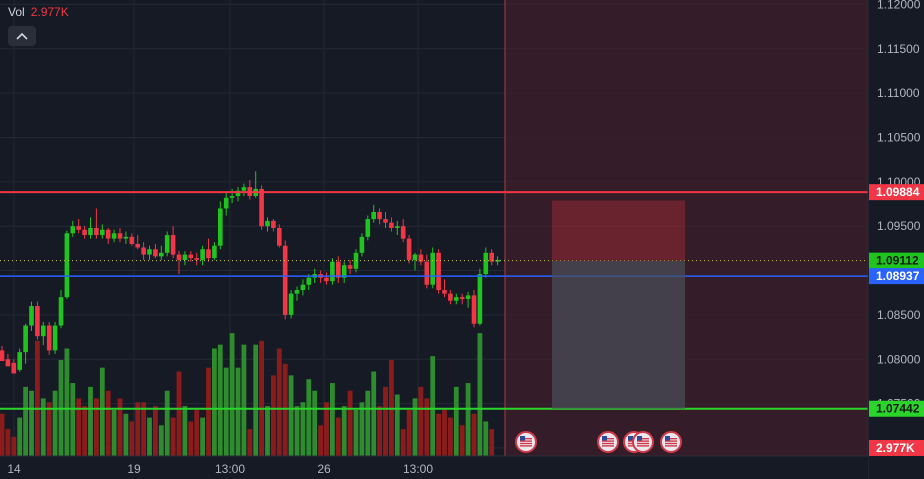  Describe the element at coordinates (22, 36) in the screenshot. I see `collapse-legend-button` at that location.